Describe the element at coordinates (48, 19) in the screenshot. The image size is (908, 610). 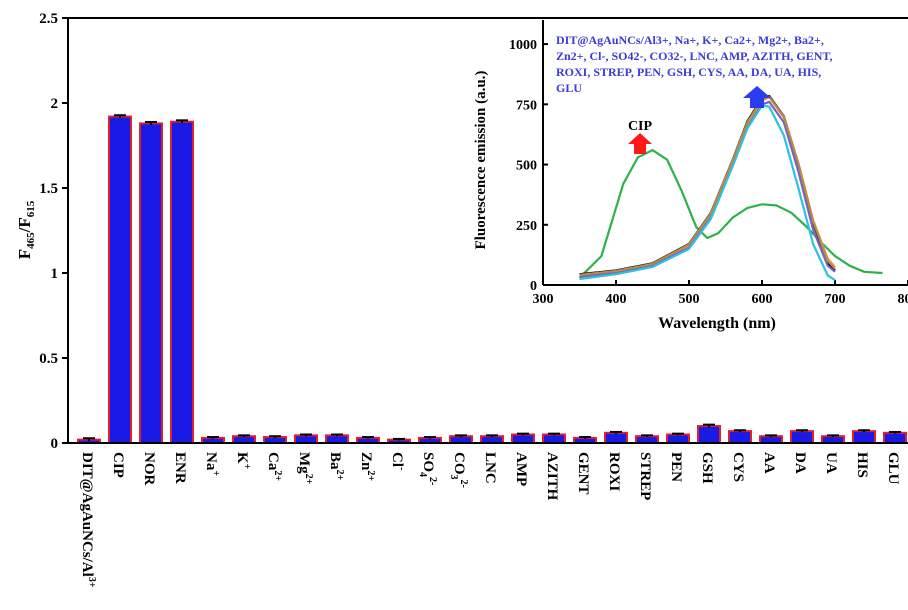
I see `main-y-tick-label: 2.5` at that location.